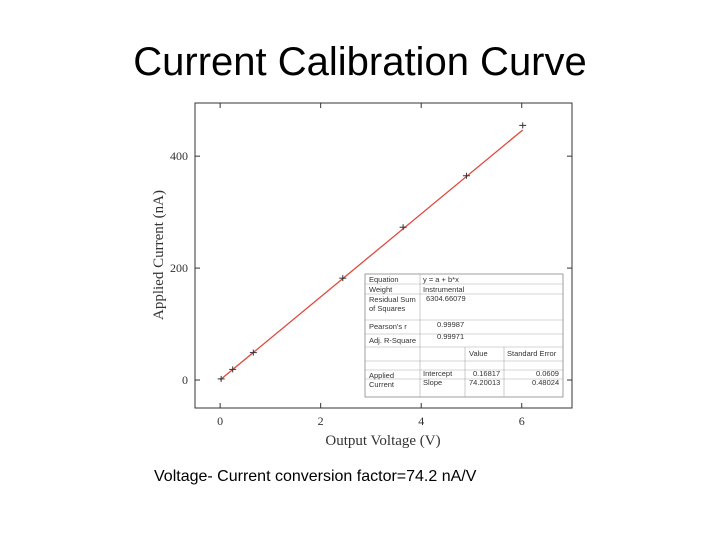 The height and width of the screenshot is (540, 720). Describe the element at coordinates (478, 353) in the screenshot. I see `fit-header-value: Value` at that location.